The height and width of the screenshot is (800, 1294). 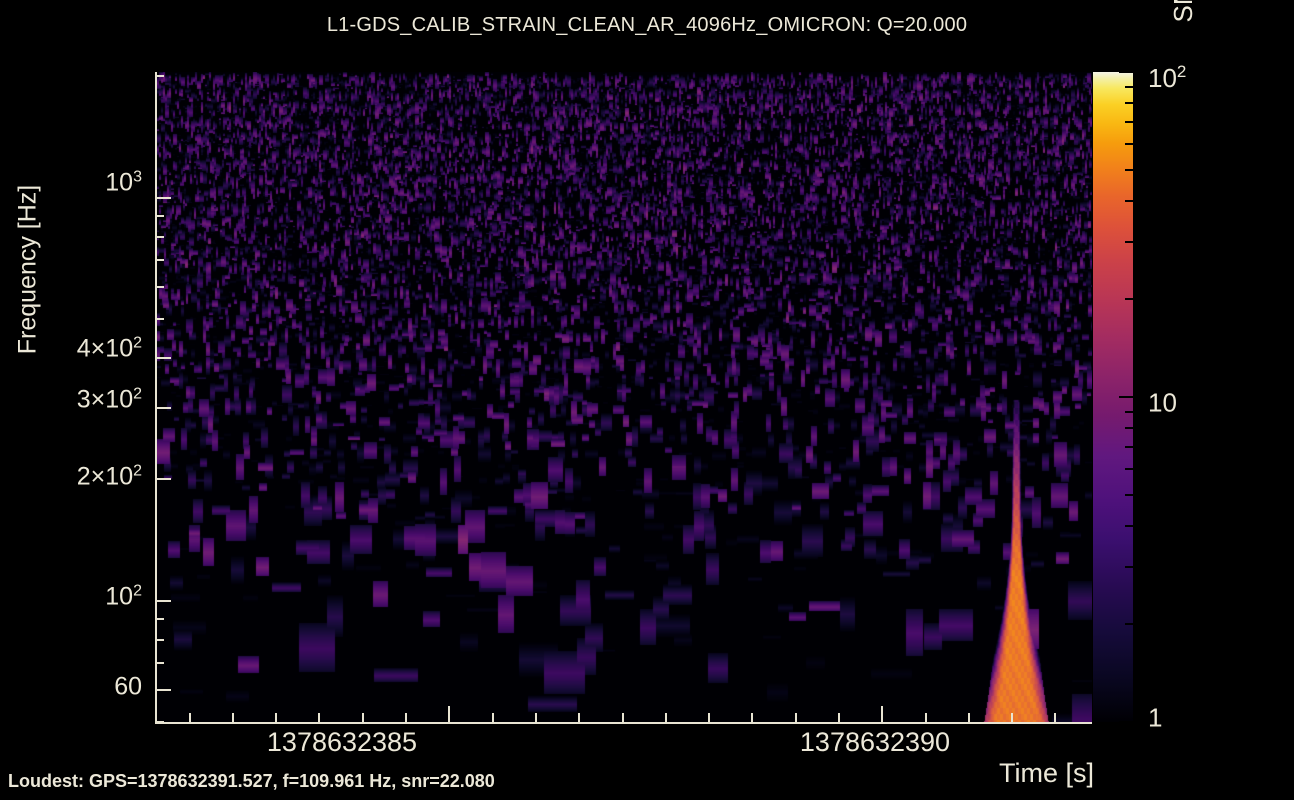 What do you see at coordinates (1113, 397) in the screenshot?
I see `colorbar` at bounding box center [1113, 397].